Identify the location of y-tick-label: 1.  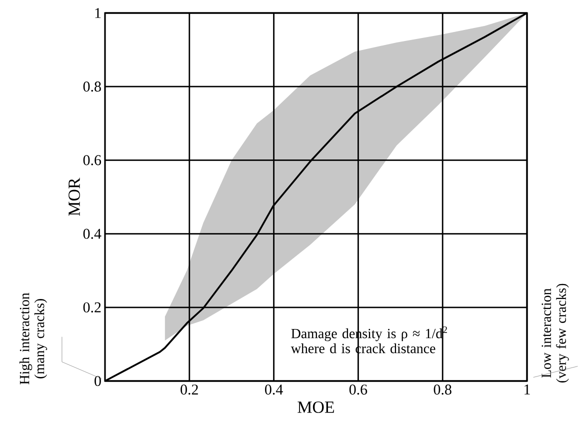
(98, 13).